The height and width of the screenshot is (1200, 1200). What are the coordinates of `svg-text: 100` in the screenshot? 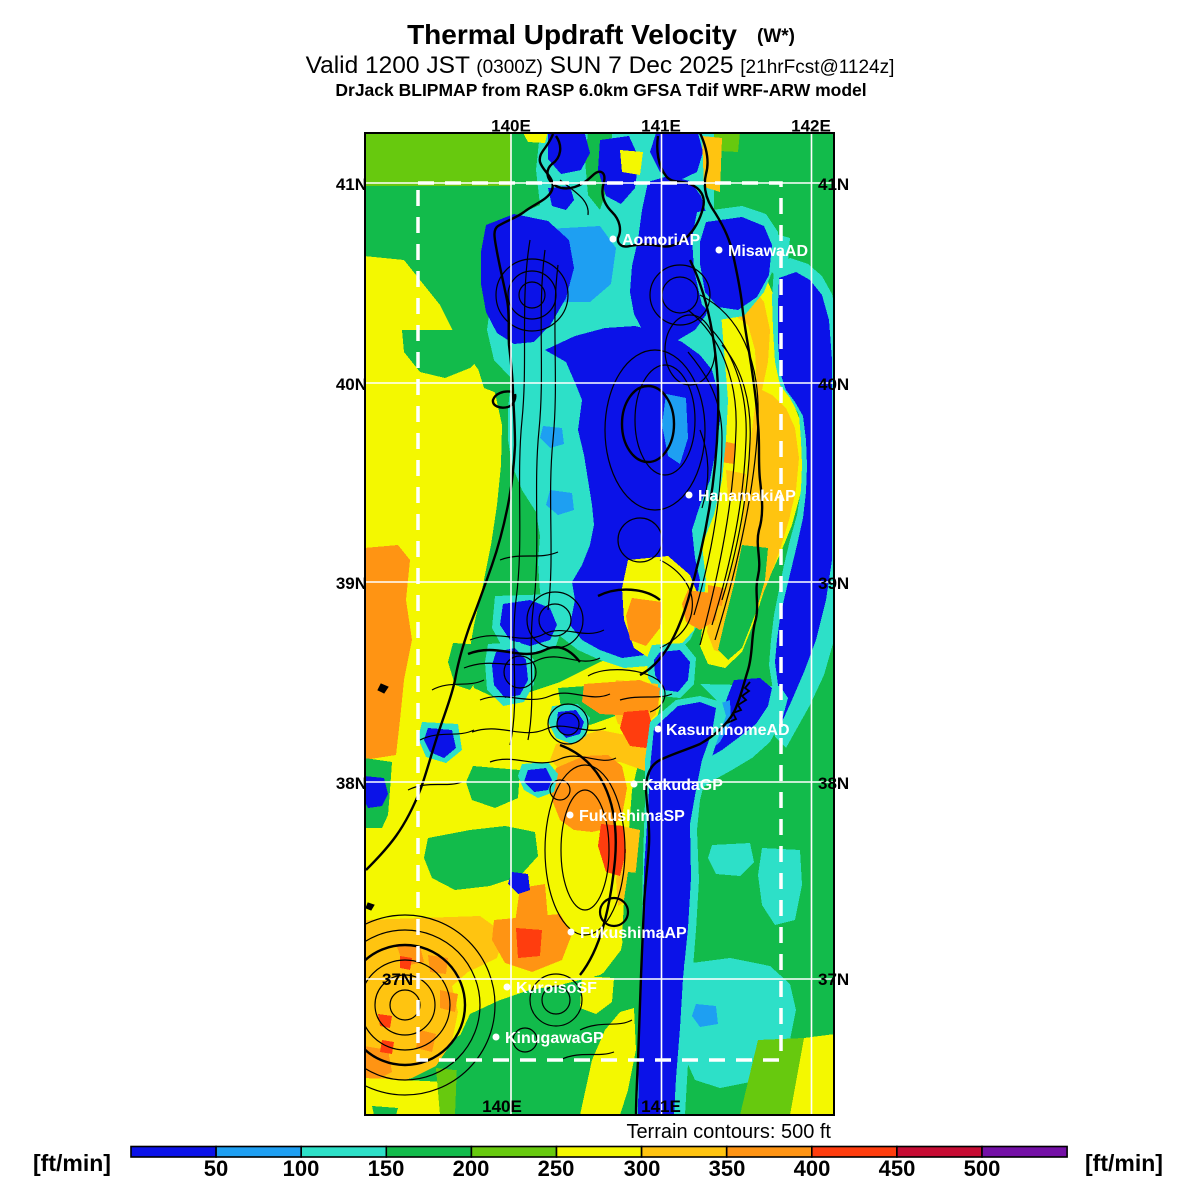 It's located at (301, 1168).